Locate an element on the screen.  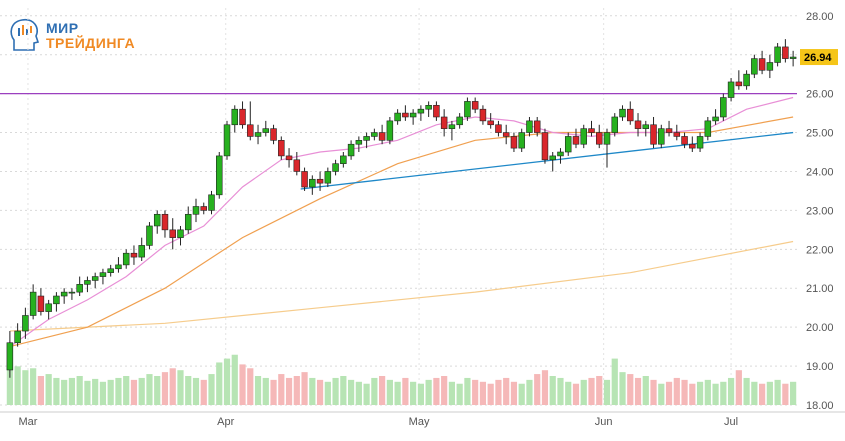
y-tick-label: 23.00 is located at coordinates (820, 211).